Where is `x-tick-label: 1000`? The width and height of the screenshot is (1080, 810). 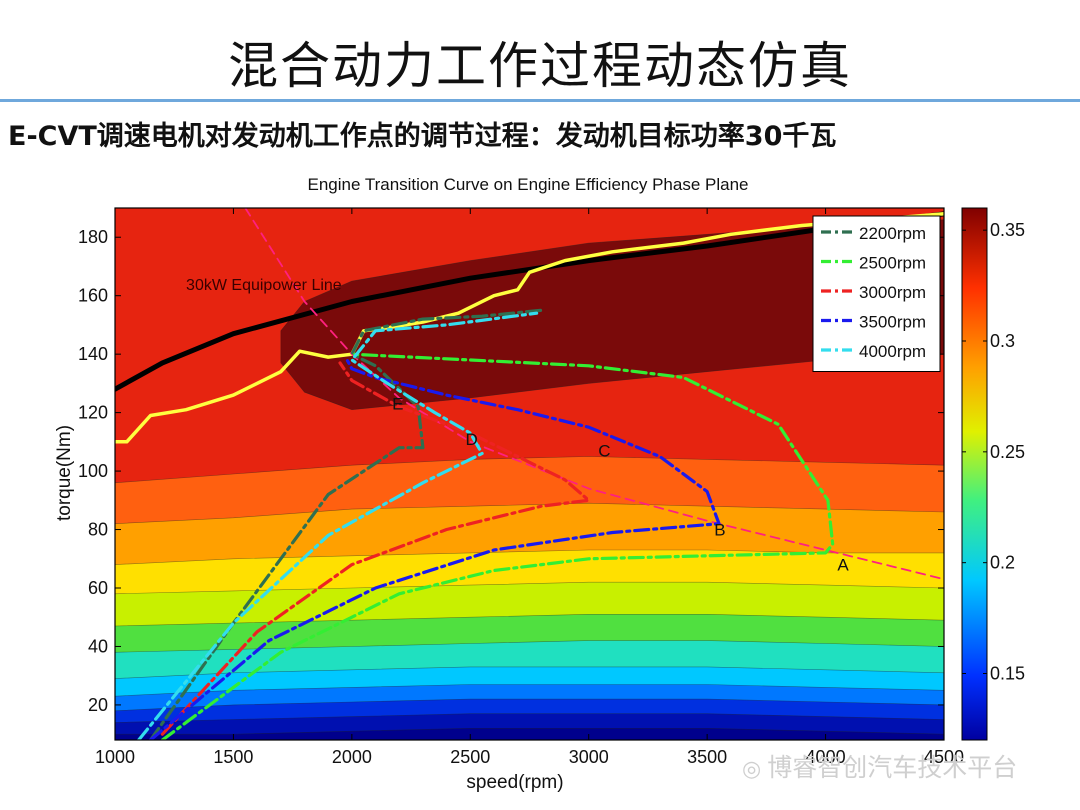 x-tick-label: 1000 is located at coordinates (115, 757).